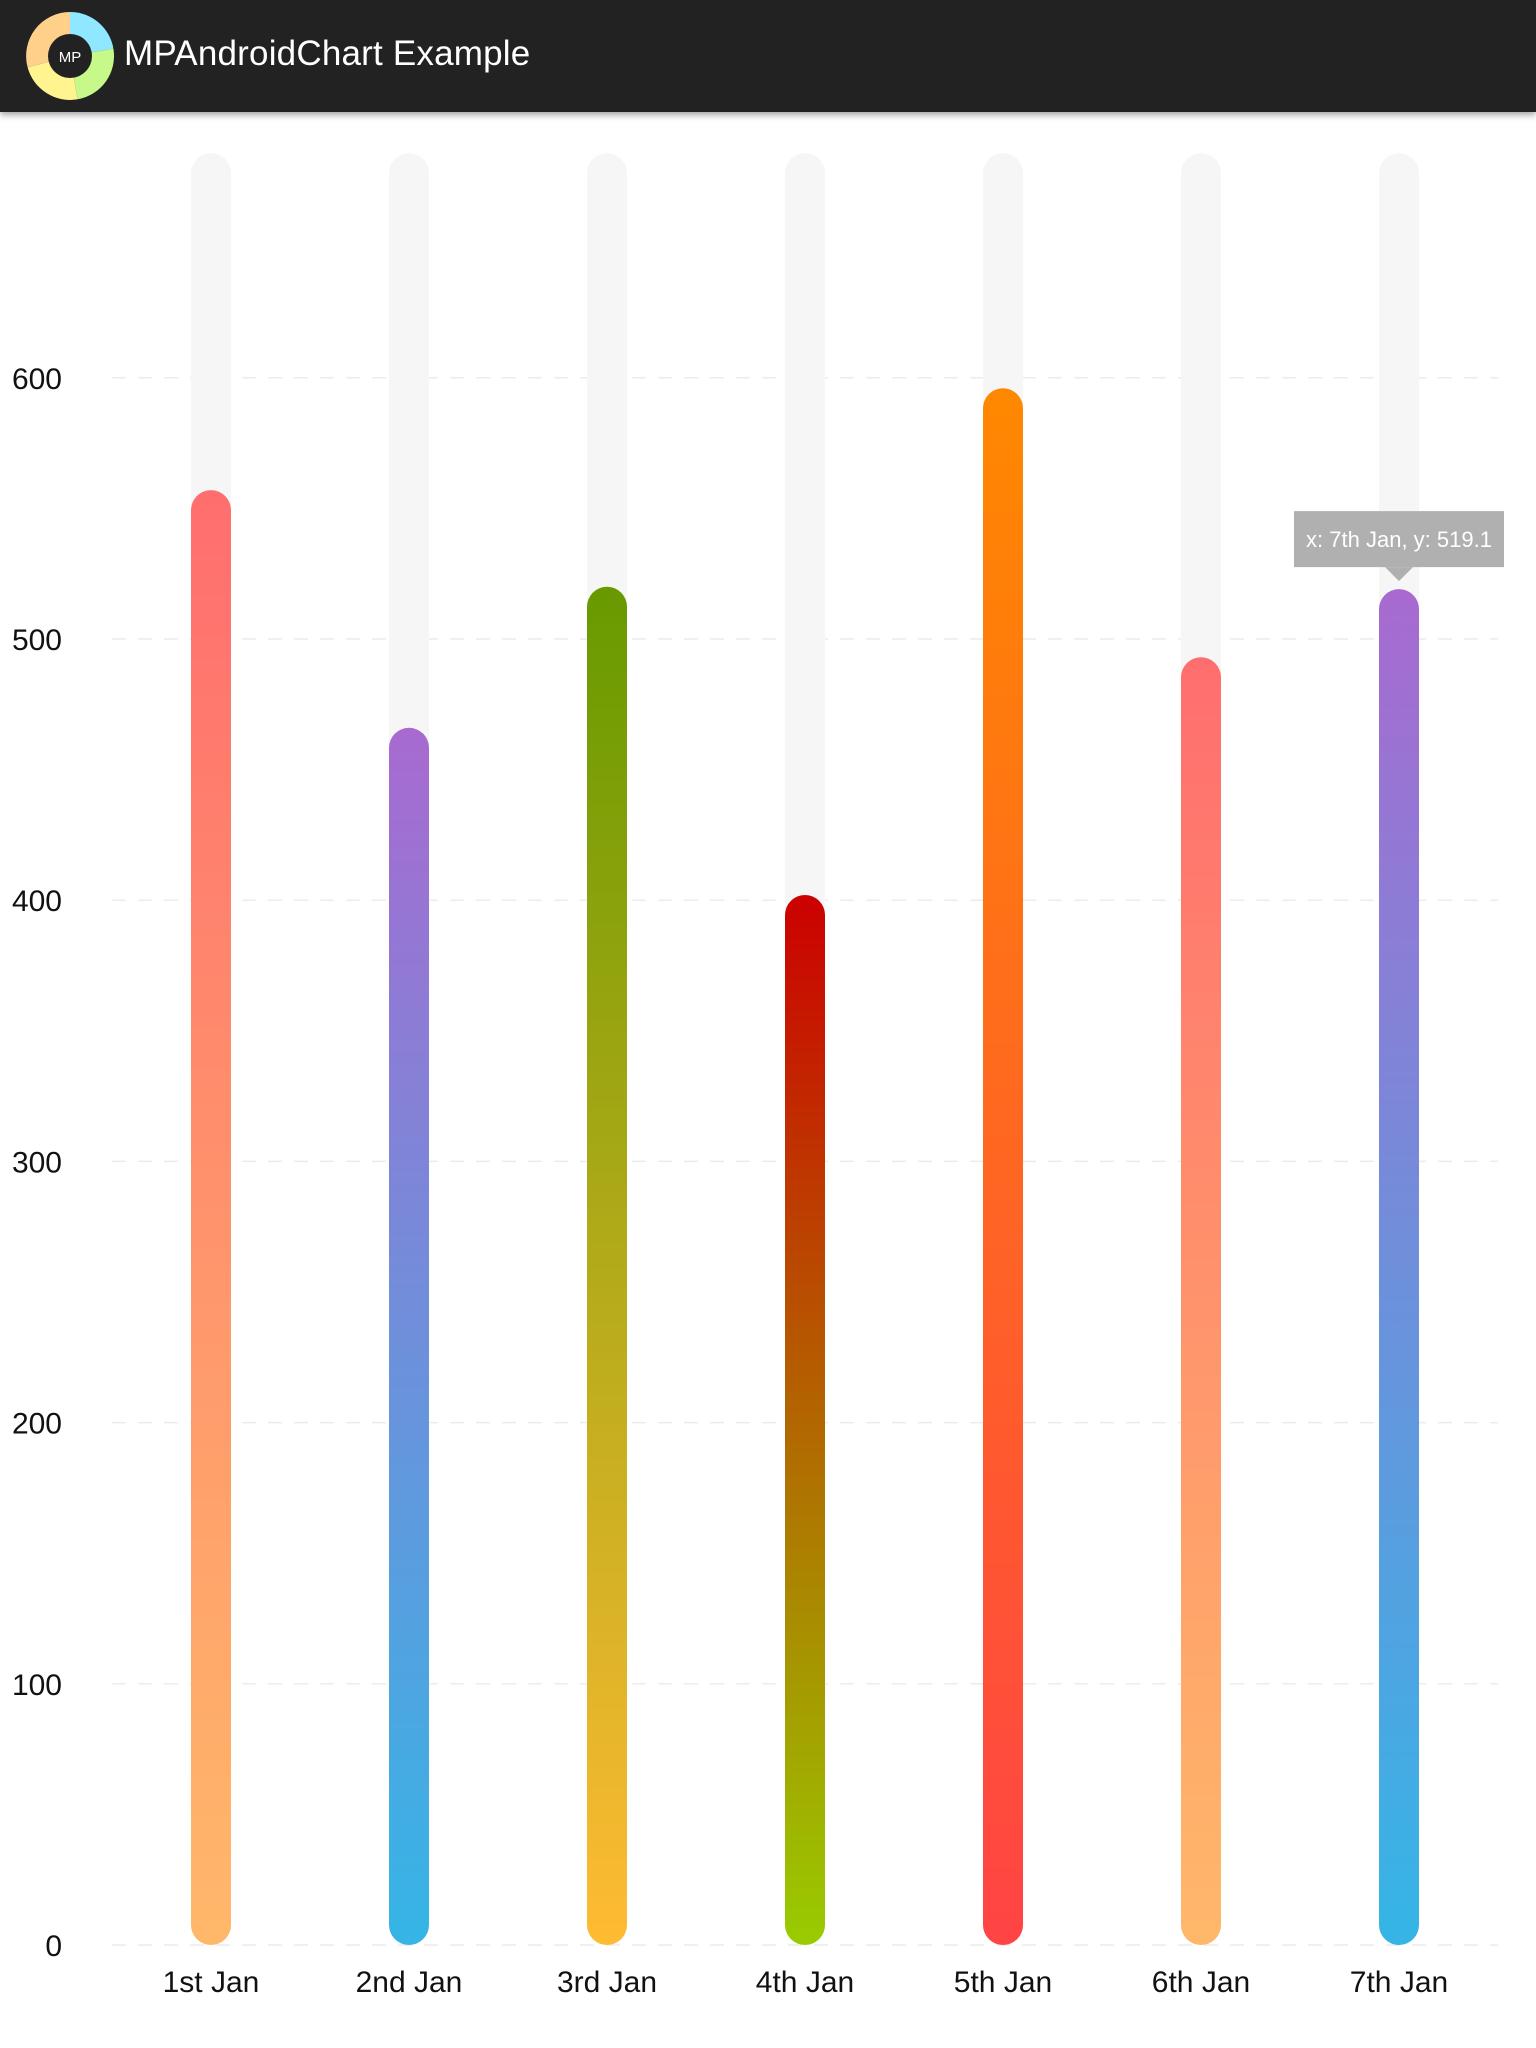  Describe the element at coordinates (37, 379) in the screenshot. I see `y-tick-label: 600` at that location.